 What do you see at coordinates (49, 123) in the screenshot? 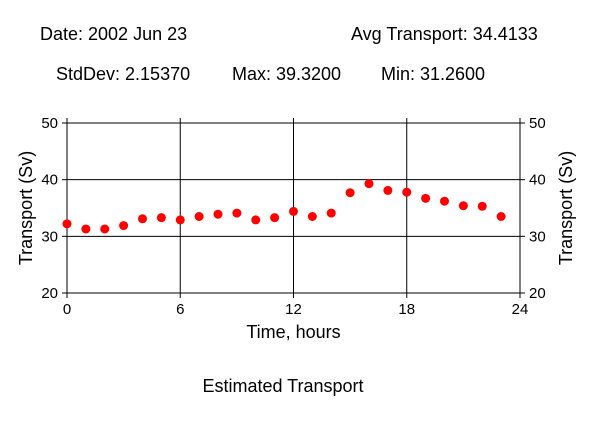
I see `y-tick-label-left: 50` at bounding box center [49, 123].